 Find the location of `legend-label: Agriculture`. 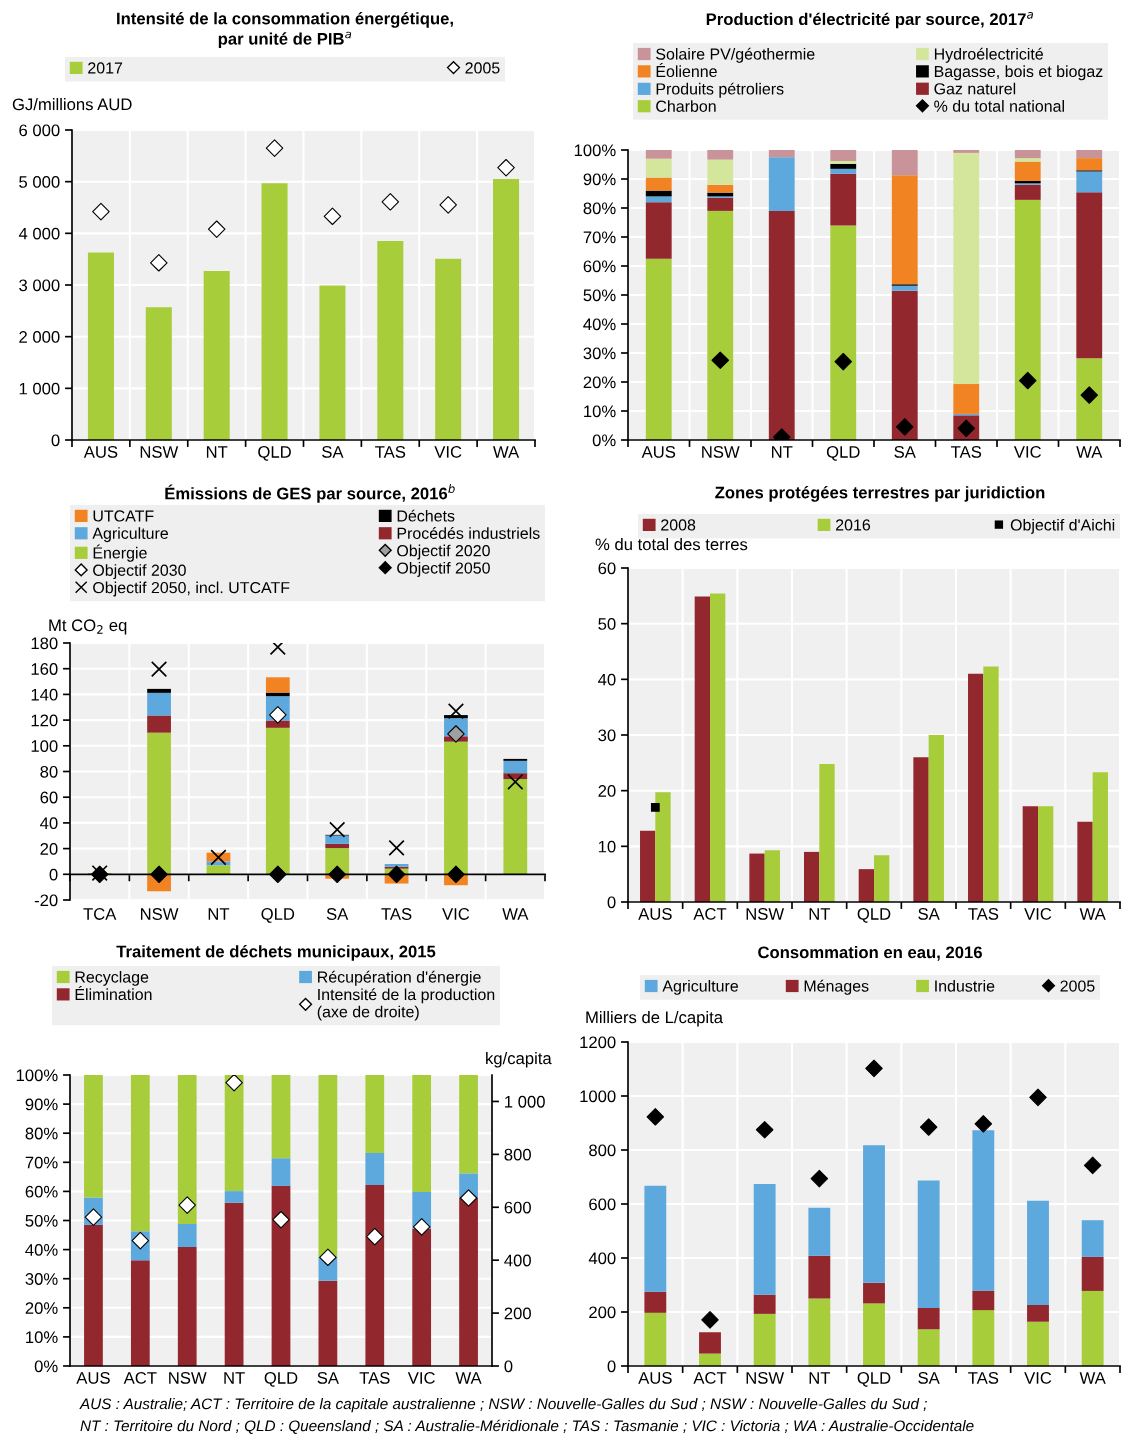

legend-label: Agriculture is located at coordinates (700, 987).